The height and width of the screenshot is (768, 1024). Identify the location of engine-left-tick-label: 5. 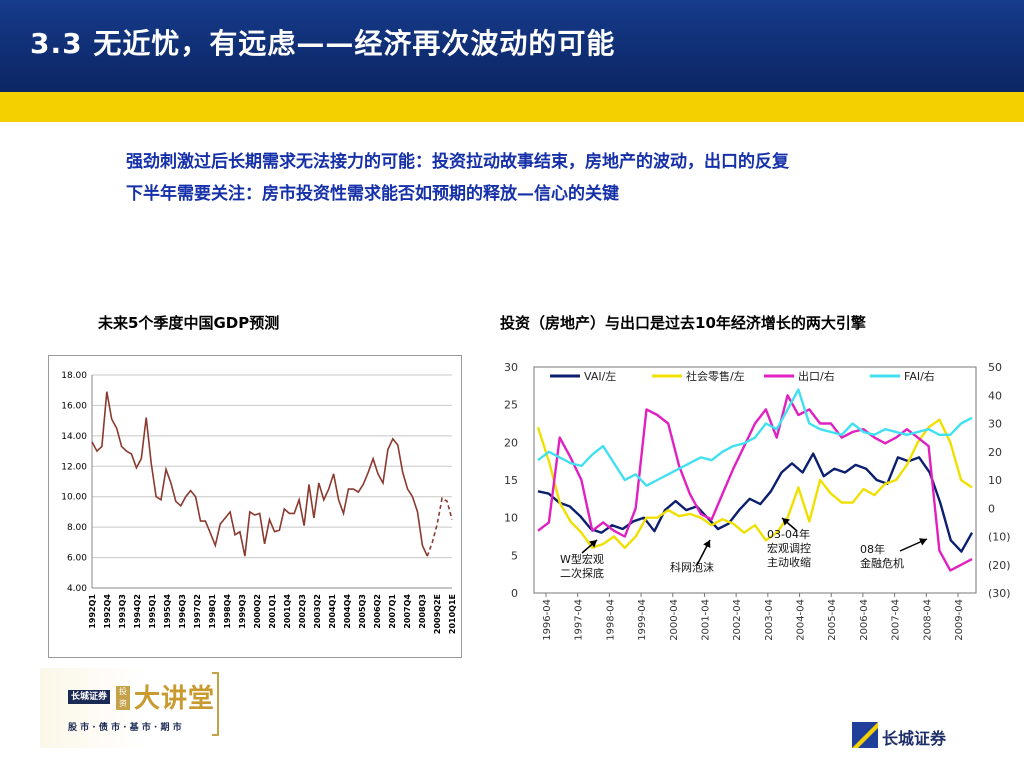
(514, 555).